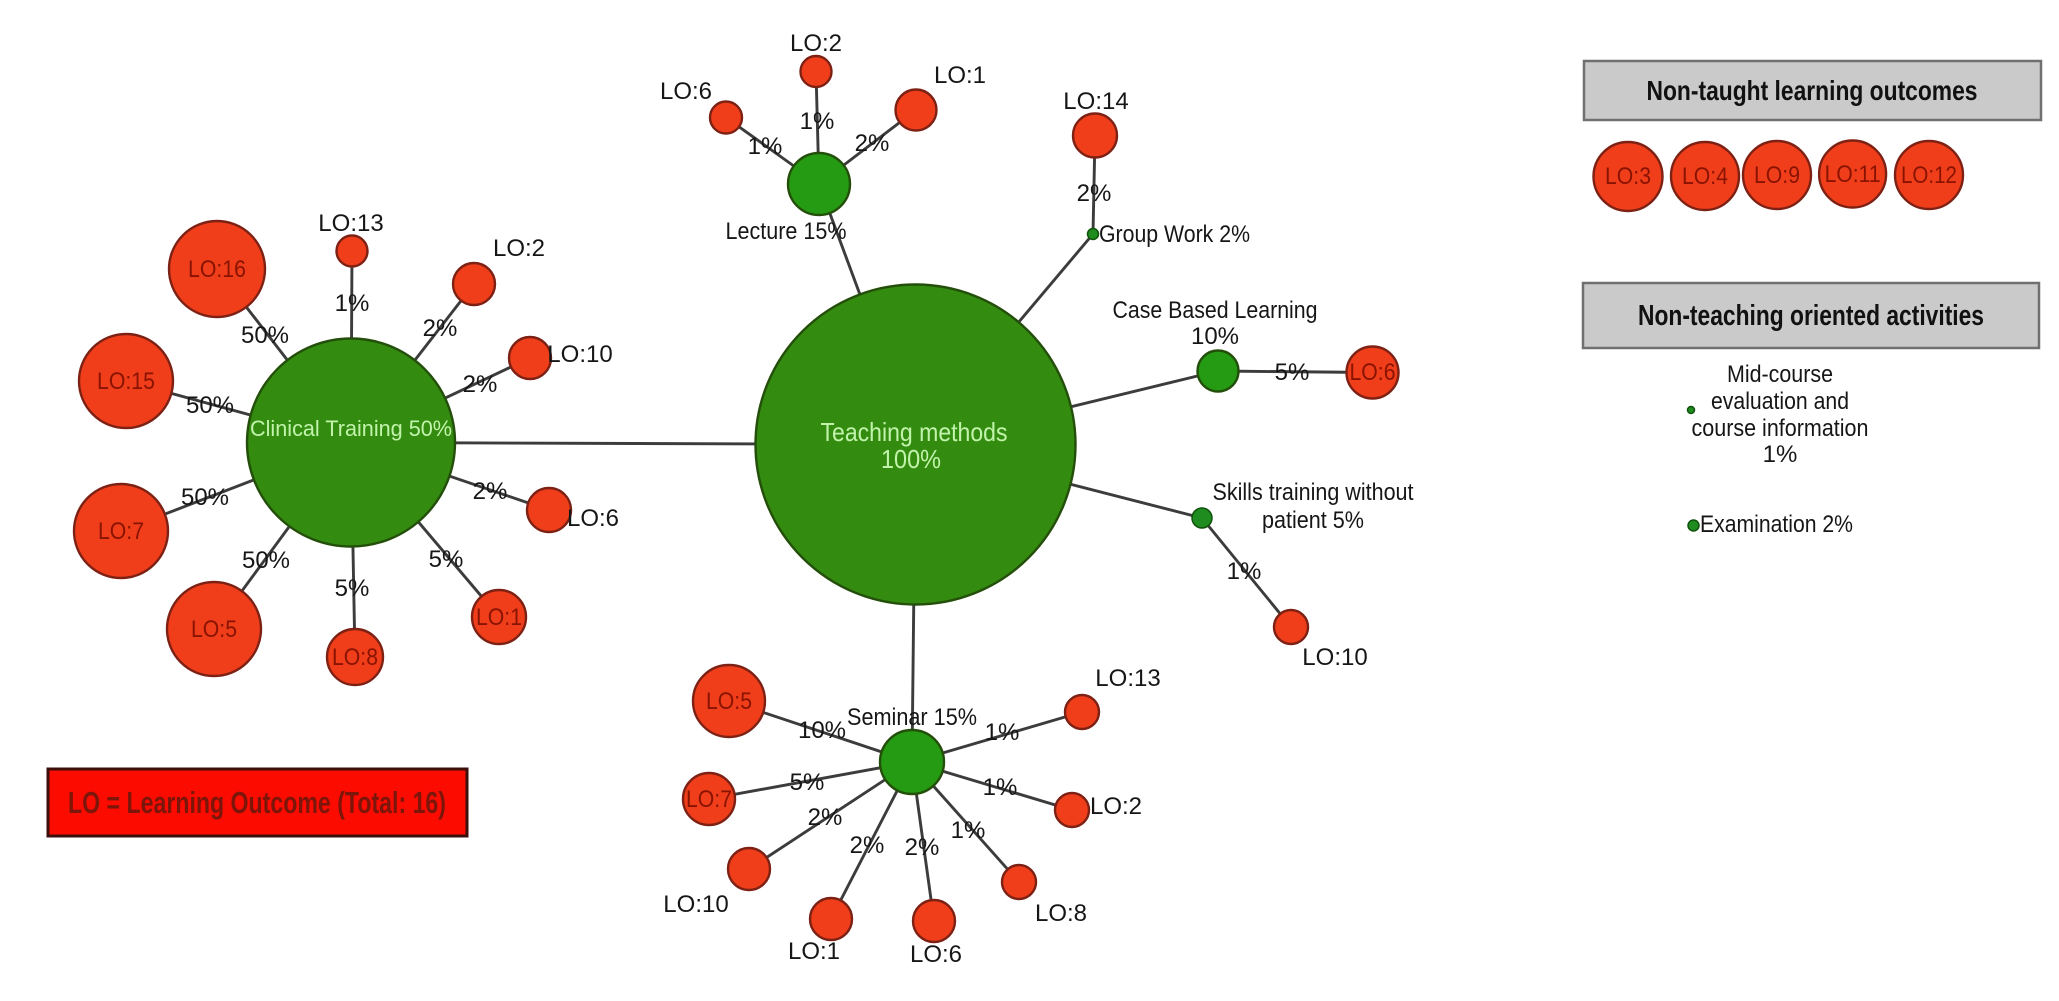 The width and height of the screenshot is (2059, 1001). Describe the element at coordinates (1313, 520) in the screenshot. I see `svg-text: patient 5%` at that location.